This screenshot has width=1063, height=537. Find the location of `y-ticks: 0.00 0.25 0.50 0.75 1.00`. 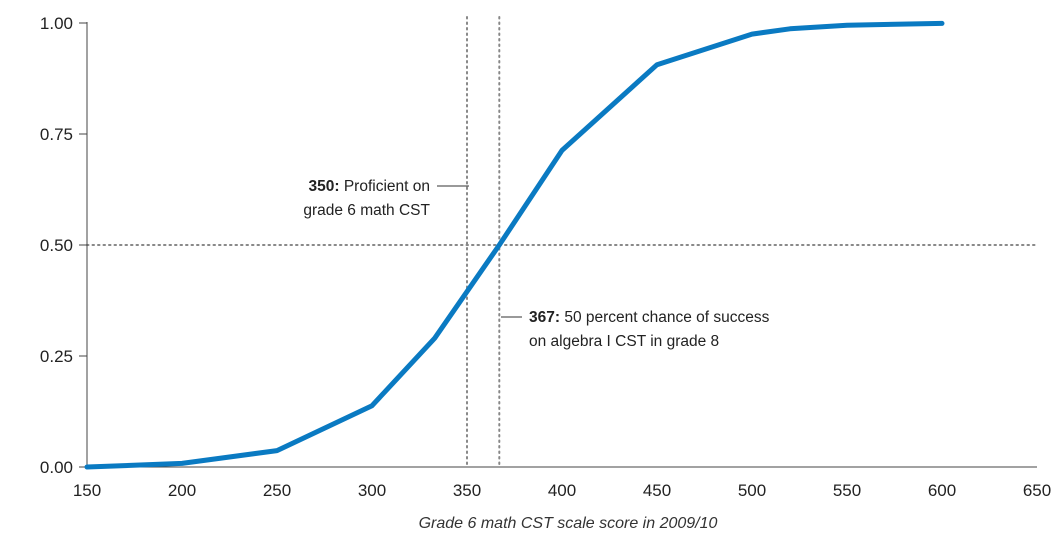

y-ticks: 0.00 0.25 0.50 0.75 1.00 is located at coordinates (63, 245).